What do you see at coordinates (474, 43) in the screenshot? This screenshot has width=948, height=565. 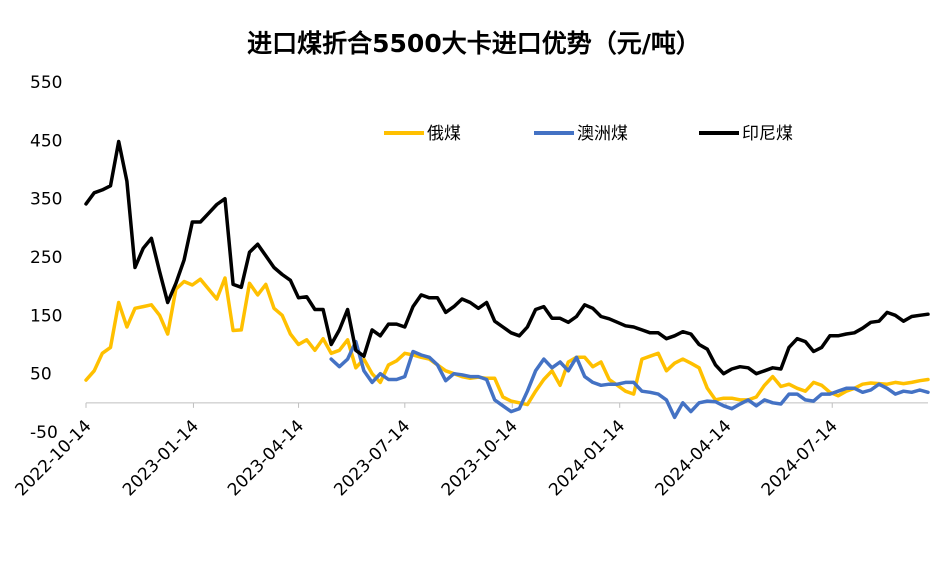 I see `chart-title: 进口煤折合5500大卡进口优势（元/吨）` at bounding box center [474, 43].